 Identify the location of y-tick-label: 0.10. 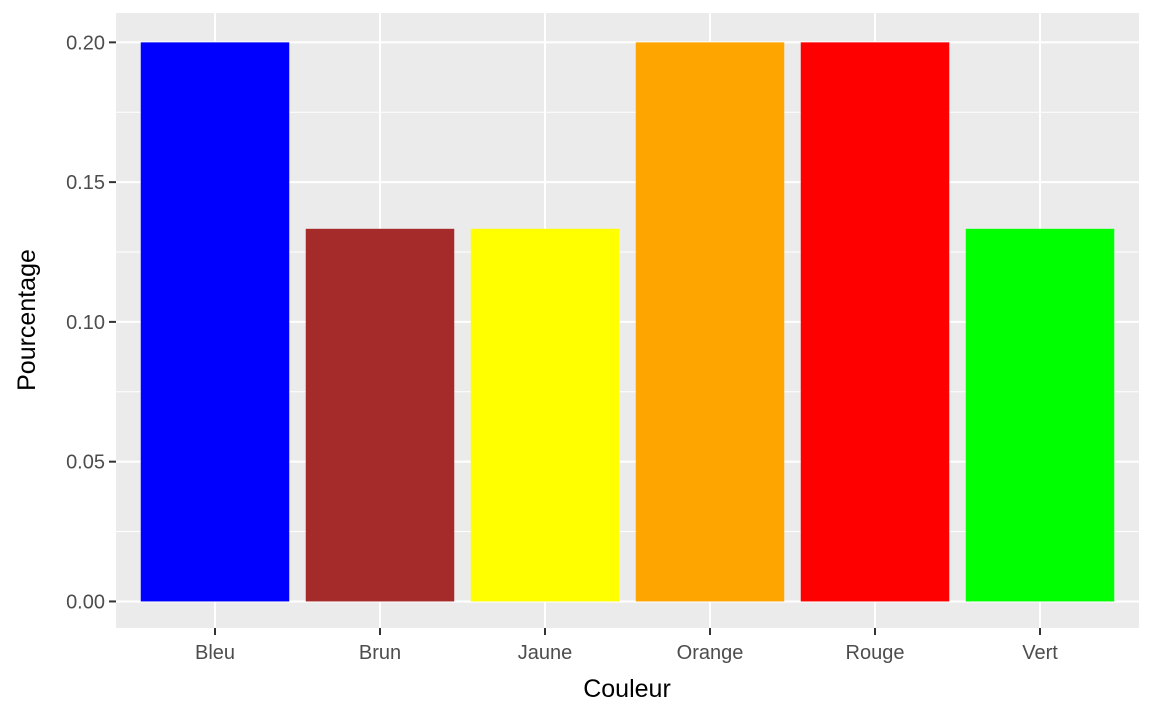
(85, 323).